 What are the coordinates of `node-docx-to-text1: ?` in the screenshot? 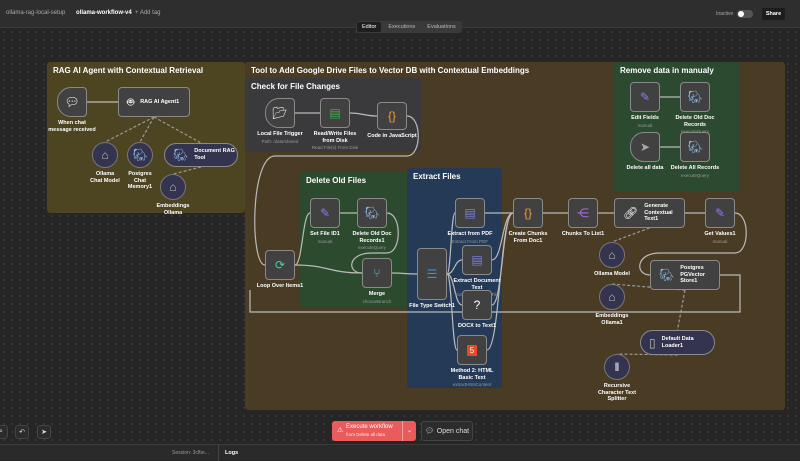 It's located at (477, 305).